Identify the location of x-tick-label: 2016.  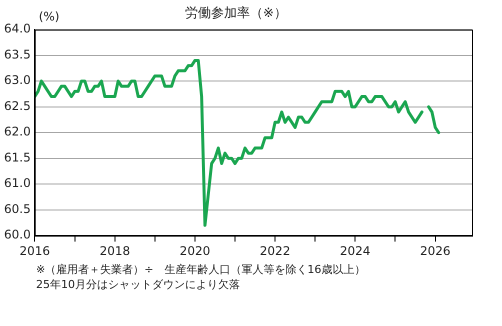
(34, 251).